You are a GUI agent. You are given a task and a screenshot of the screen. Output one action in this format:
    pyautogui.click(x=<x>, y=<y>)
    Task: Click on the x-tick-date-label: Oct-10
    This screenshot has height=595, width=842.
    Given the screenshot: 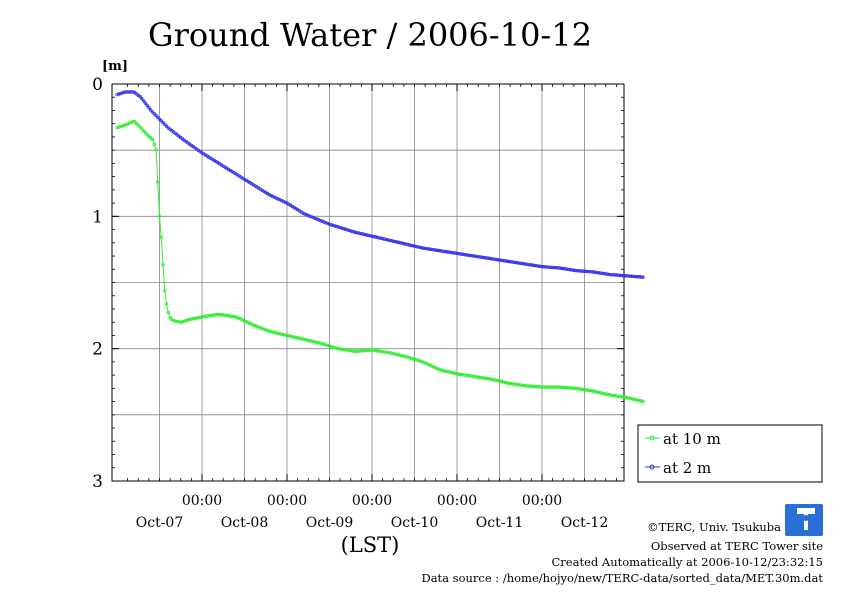 What is the action you would take?
    pyautogui.click(x=415, y=523)
    